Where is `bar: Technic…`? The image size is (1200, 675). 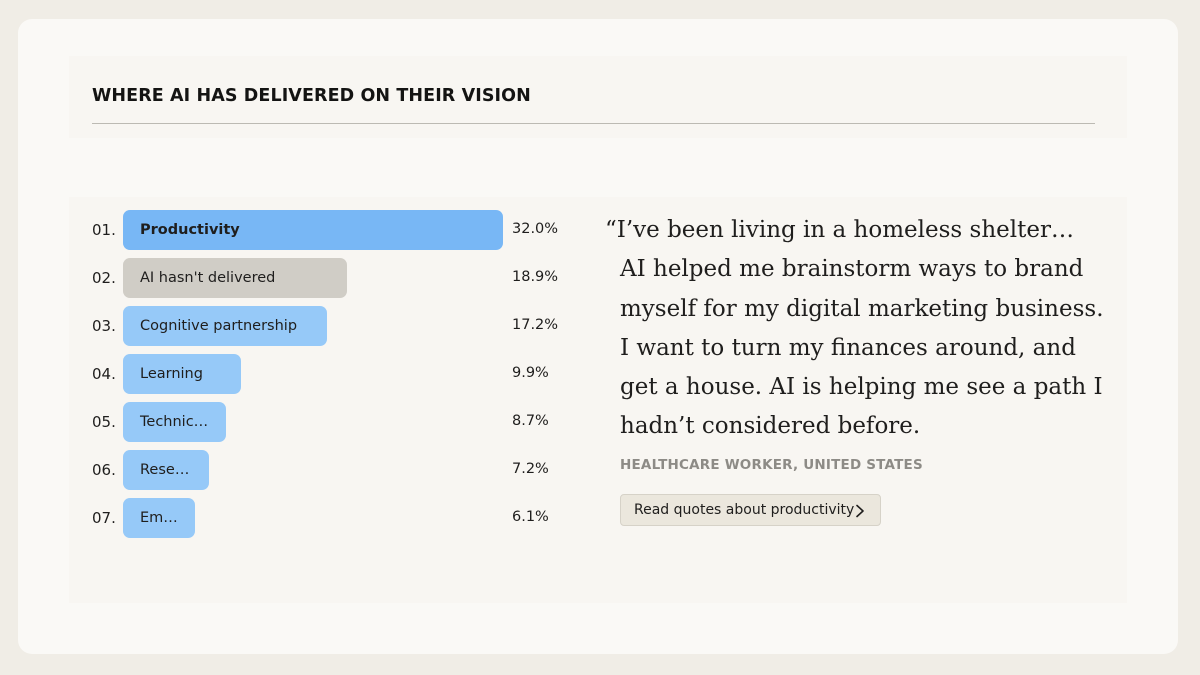 bar: Technic… is located at coordinates (174, 422).